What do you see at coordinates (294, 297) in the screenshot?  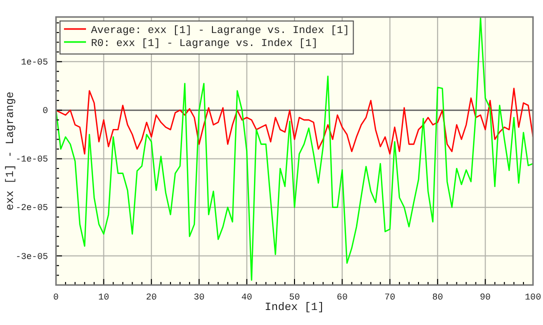 I see `x-tick-label: 50` at bounding box center [294, 297].